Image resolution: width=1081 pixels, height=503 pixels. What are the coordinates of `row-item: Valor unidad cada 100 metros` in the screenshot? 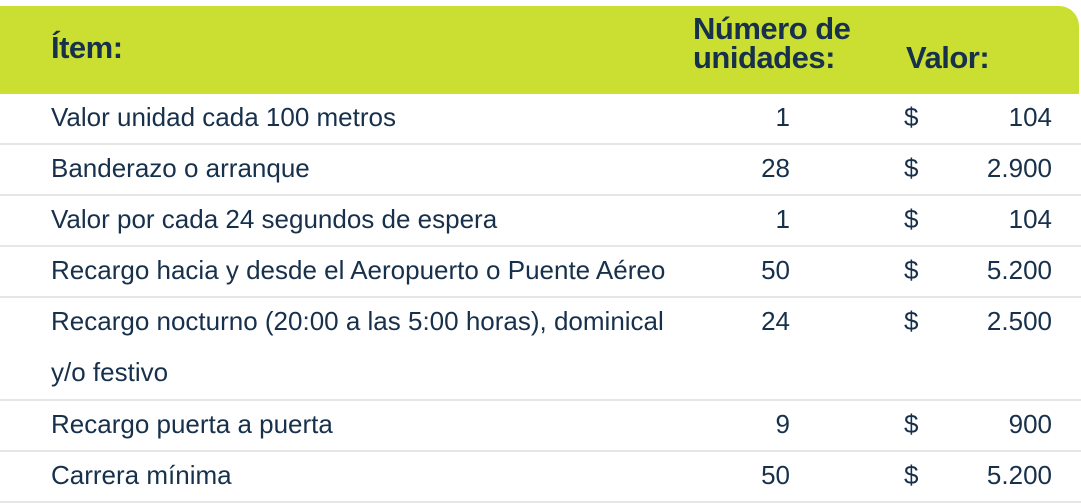 It's located at (223, 117).